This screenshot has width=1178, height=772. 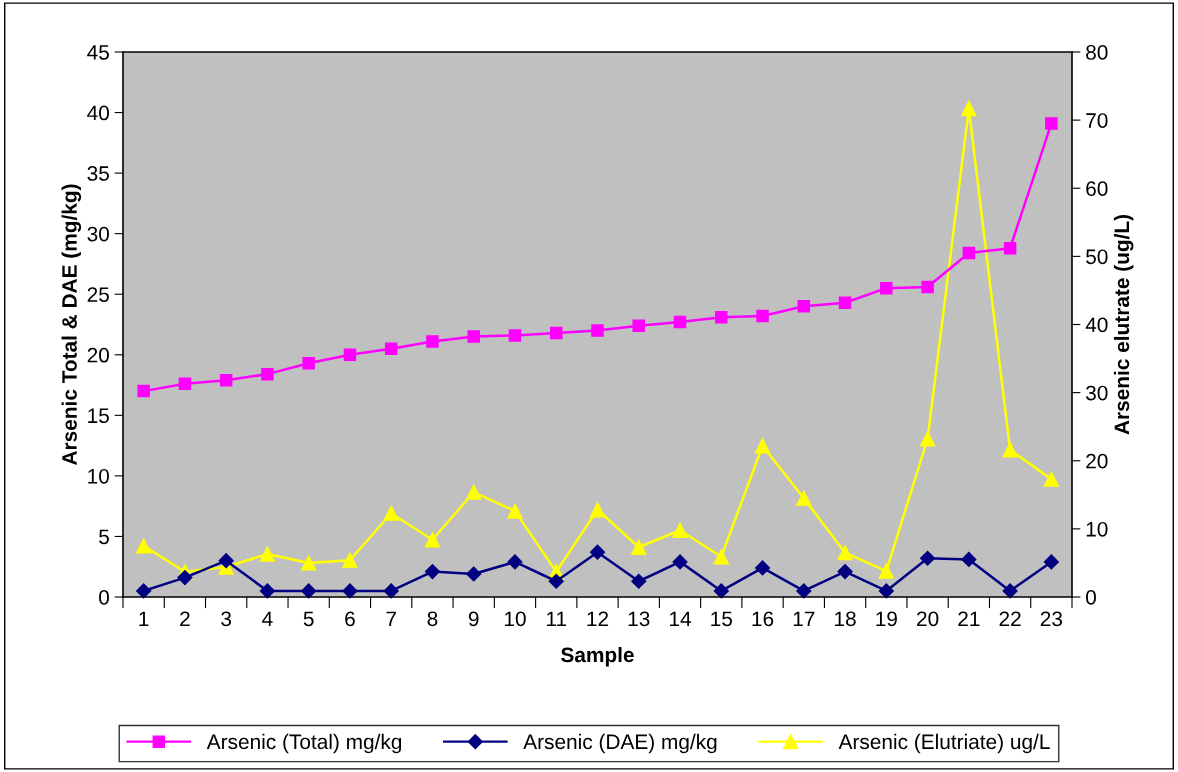 I want to click on y-tick-label: 20, so click(x=98, y=355).